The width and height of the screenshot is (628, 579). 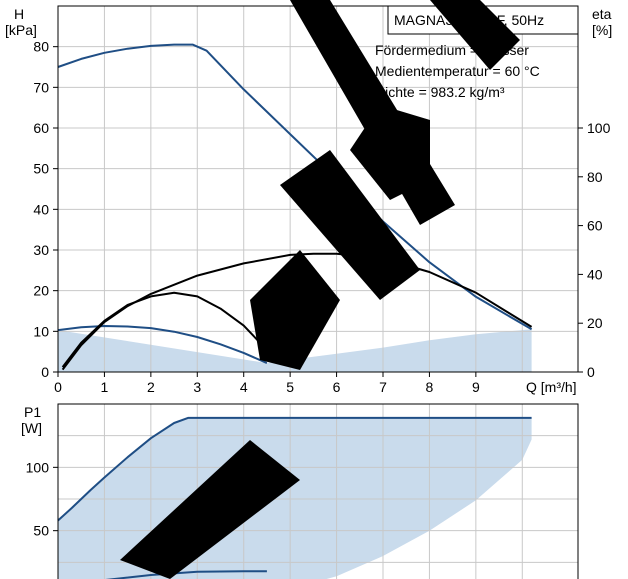 What do you see at coordinates (41, 209) in the screenshot?
I see `y-tick-label-left: 40` at bounding box center [41, 209].